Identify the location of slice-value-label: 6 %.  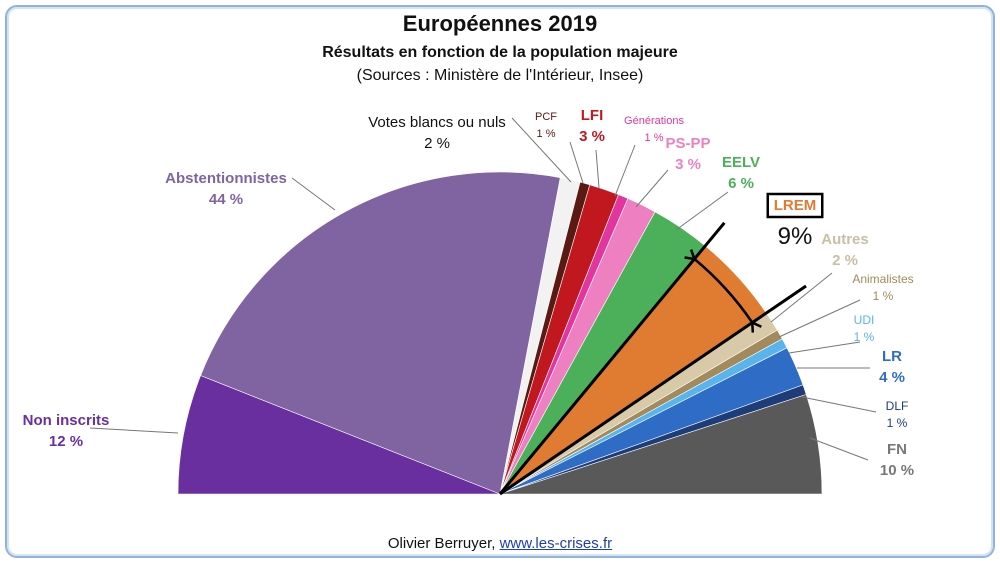
(741, 183).